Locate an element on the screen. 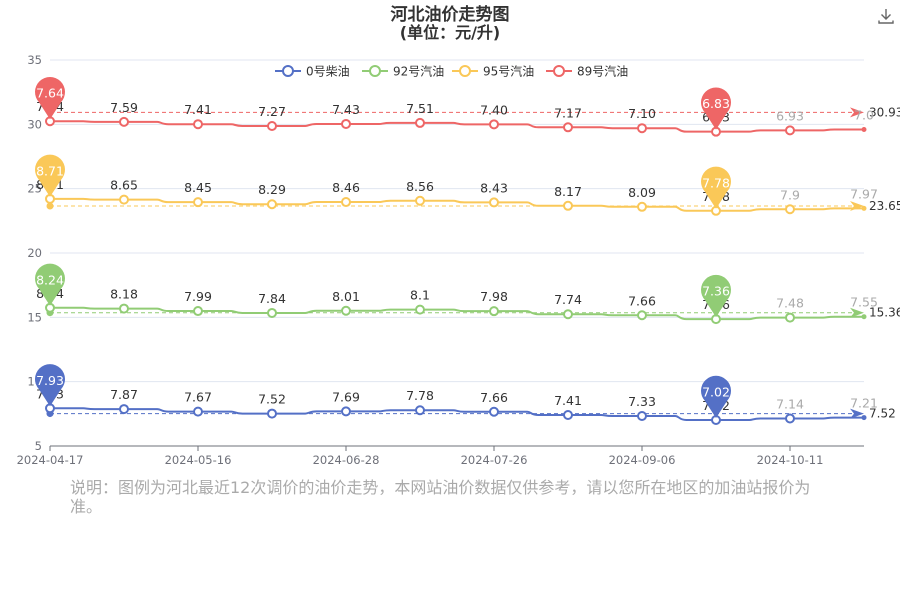  download-button is located at coordinates (886, 16).